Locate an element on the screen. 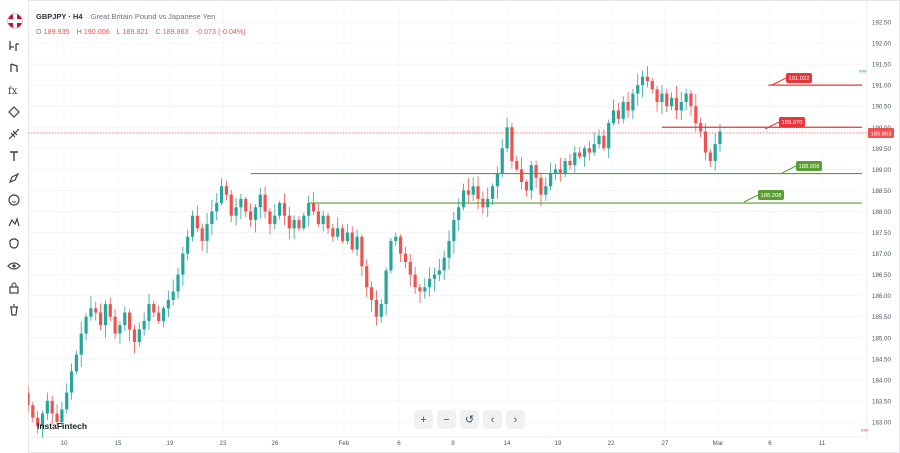 This screenshot has height=453, width=900. projection-icon is located at coordinates (14, 134).